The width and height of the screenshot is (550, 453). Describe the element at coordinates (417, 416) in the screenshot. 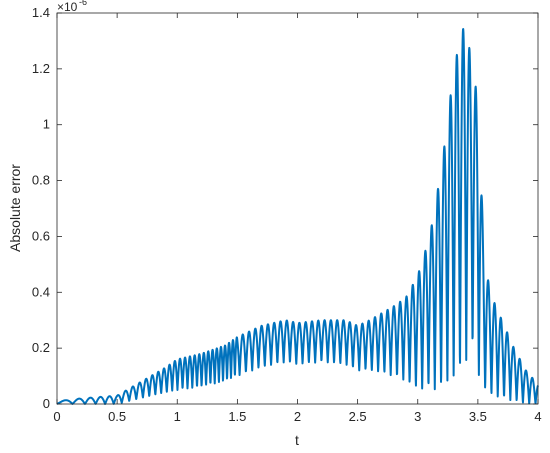

I see `x-tick-label: 3` at that location.